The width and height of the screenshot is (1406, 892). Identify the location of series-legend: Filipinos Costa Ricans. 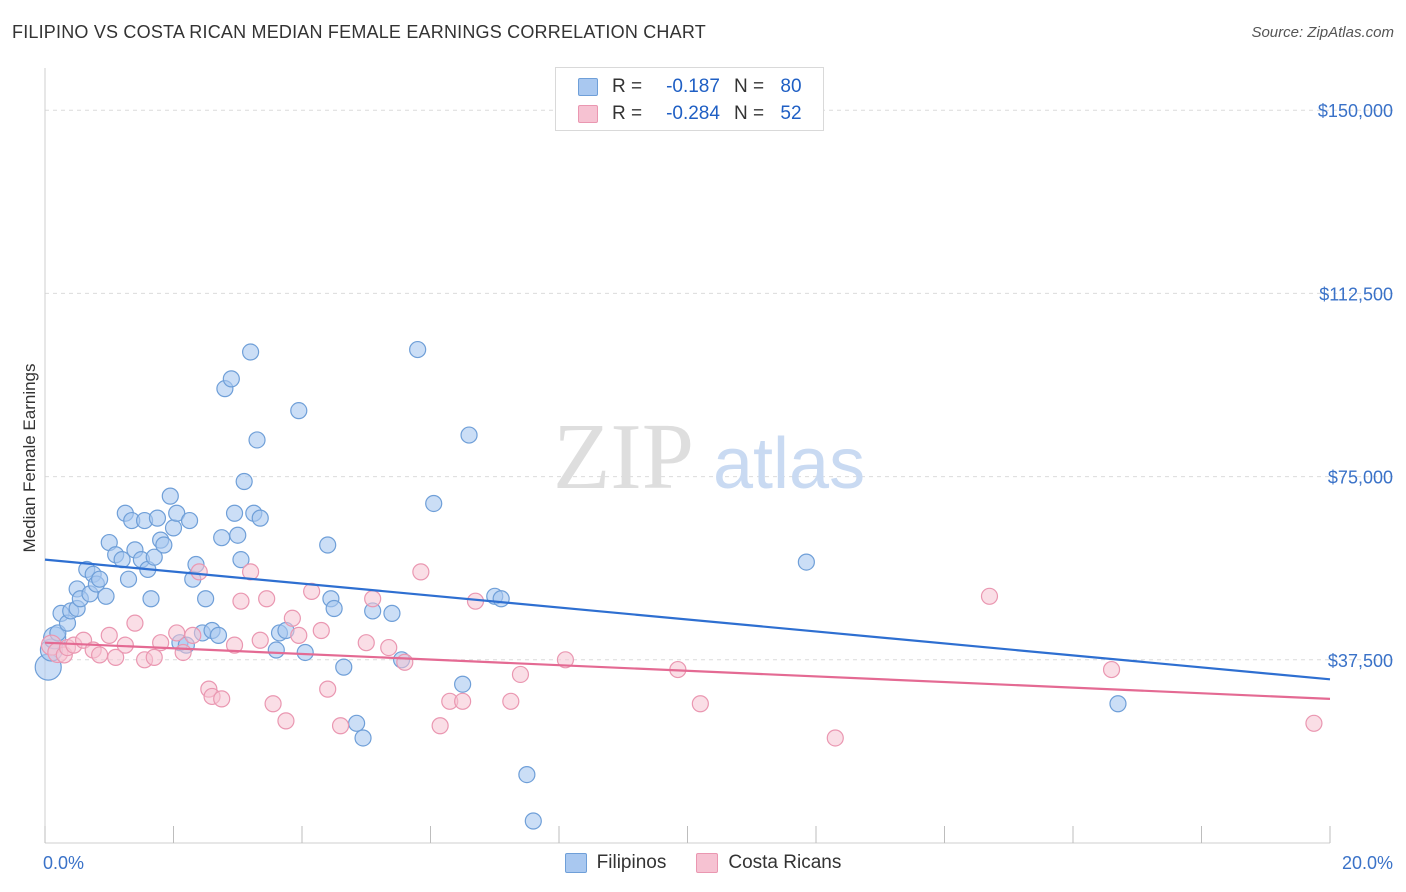
(703, 863).